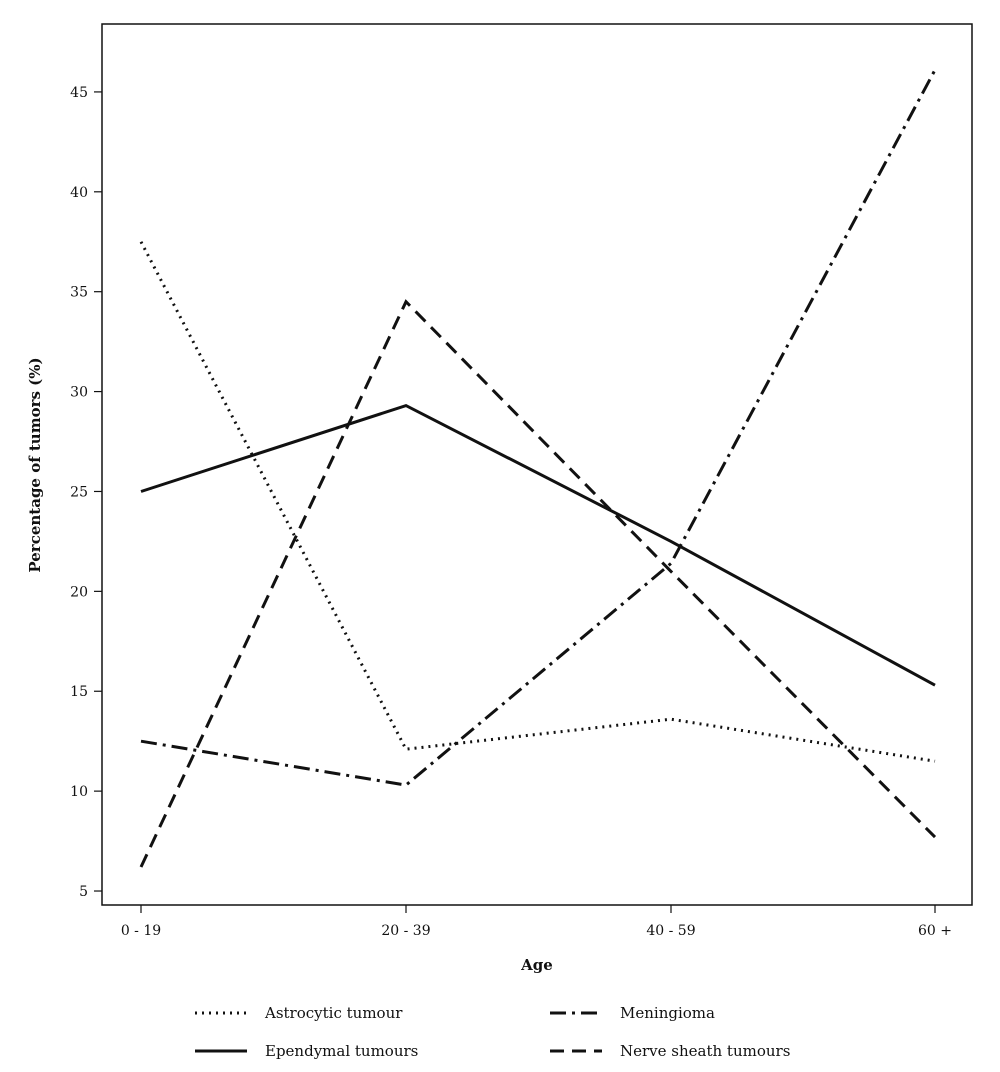  Describe the element at coordinates (536, 922) in the screenshot. I see `x-axis: 0 - 19 20 - 39 40 - 59 60 +` at that location.